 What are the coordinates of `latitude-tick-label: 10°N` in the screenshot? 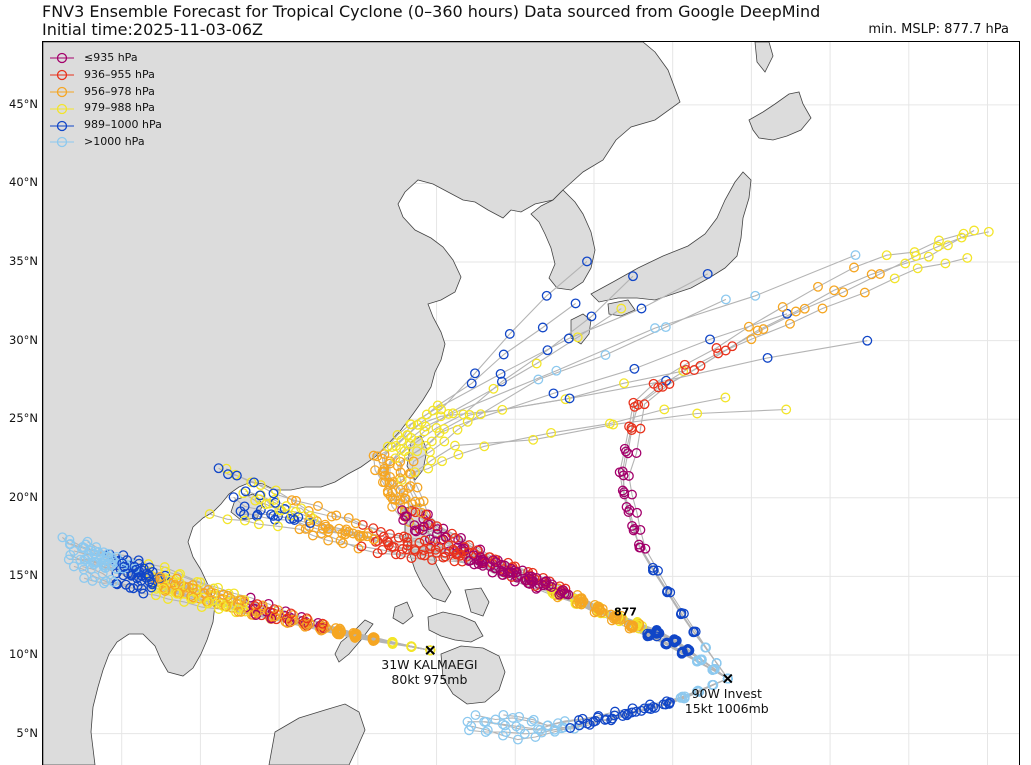 It's located at (23, 653).